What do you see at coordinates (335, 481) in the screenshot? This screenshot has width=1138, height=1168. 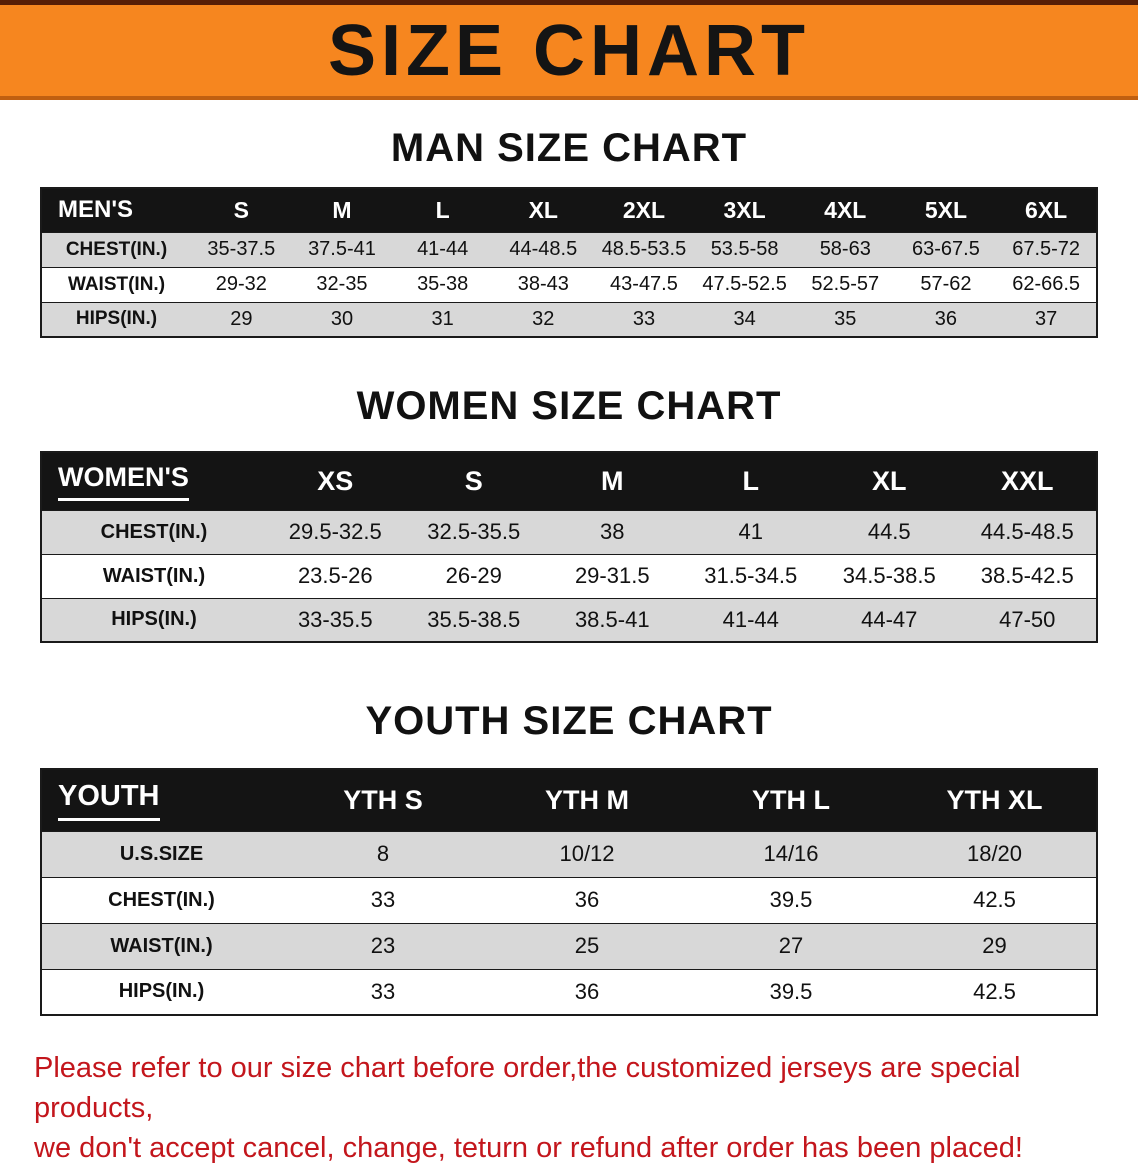 I see `size-column-header: XS` at bounding box center [335, 481].